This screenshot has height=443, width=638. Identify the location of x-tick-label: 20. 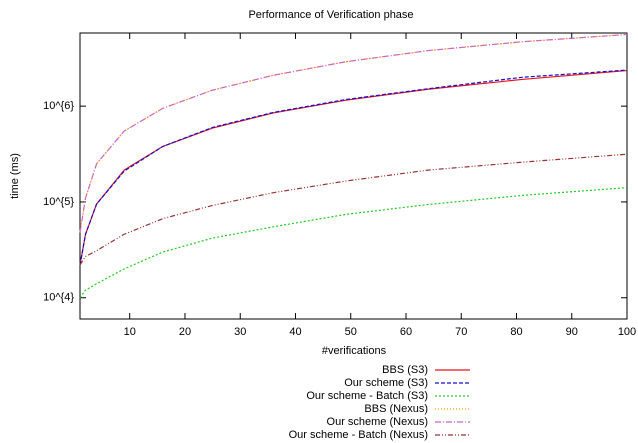
(185, 332).